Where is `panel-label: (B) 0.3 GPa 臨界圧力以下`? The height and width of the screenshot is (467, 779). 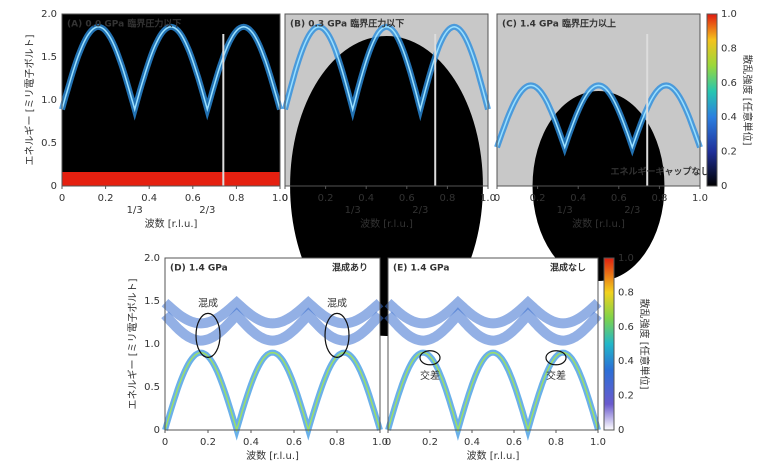 panel-label: (B) 0.3 GPa 臨界圧力以下 is located at coordinates (347, 24).